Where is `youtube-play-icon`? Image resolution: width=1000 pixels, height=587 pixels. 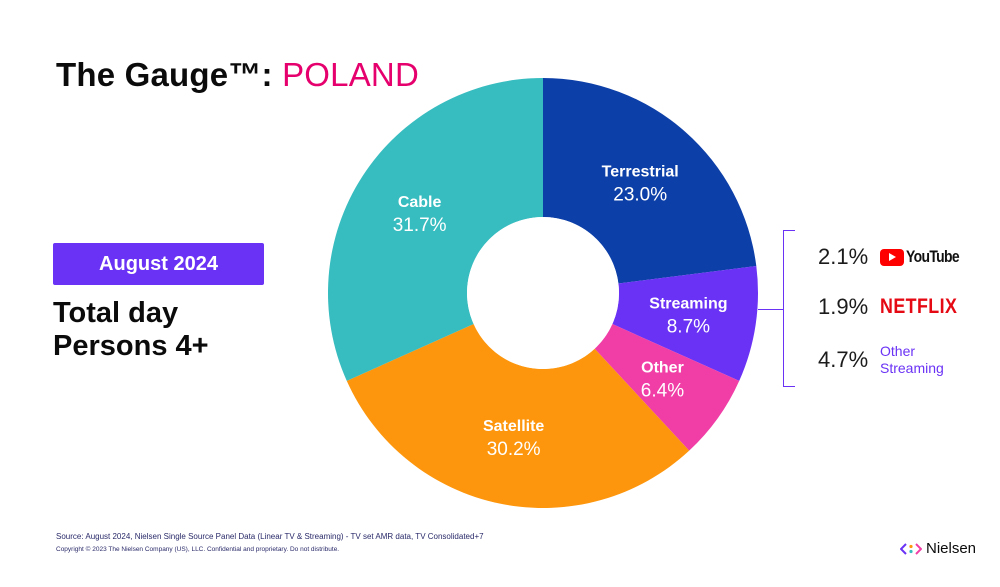 youtube-play-icon is located at coordinates (892, 257).